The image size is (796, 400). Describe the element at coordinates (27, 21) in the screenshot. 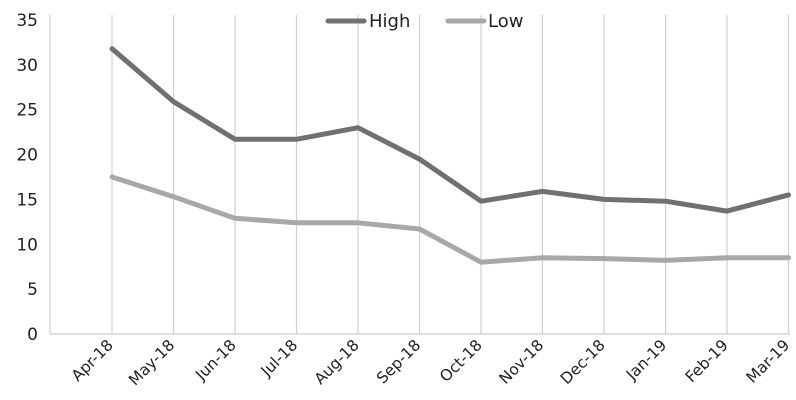

I see `y-tick-label: 35` at that location.